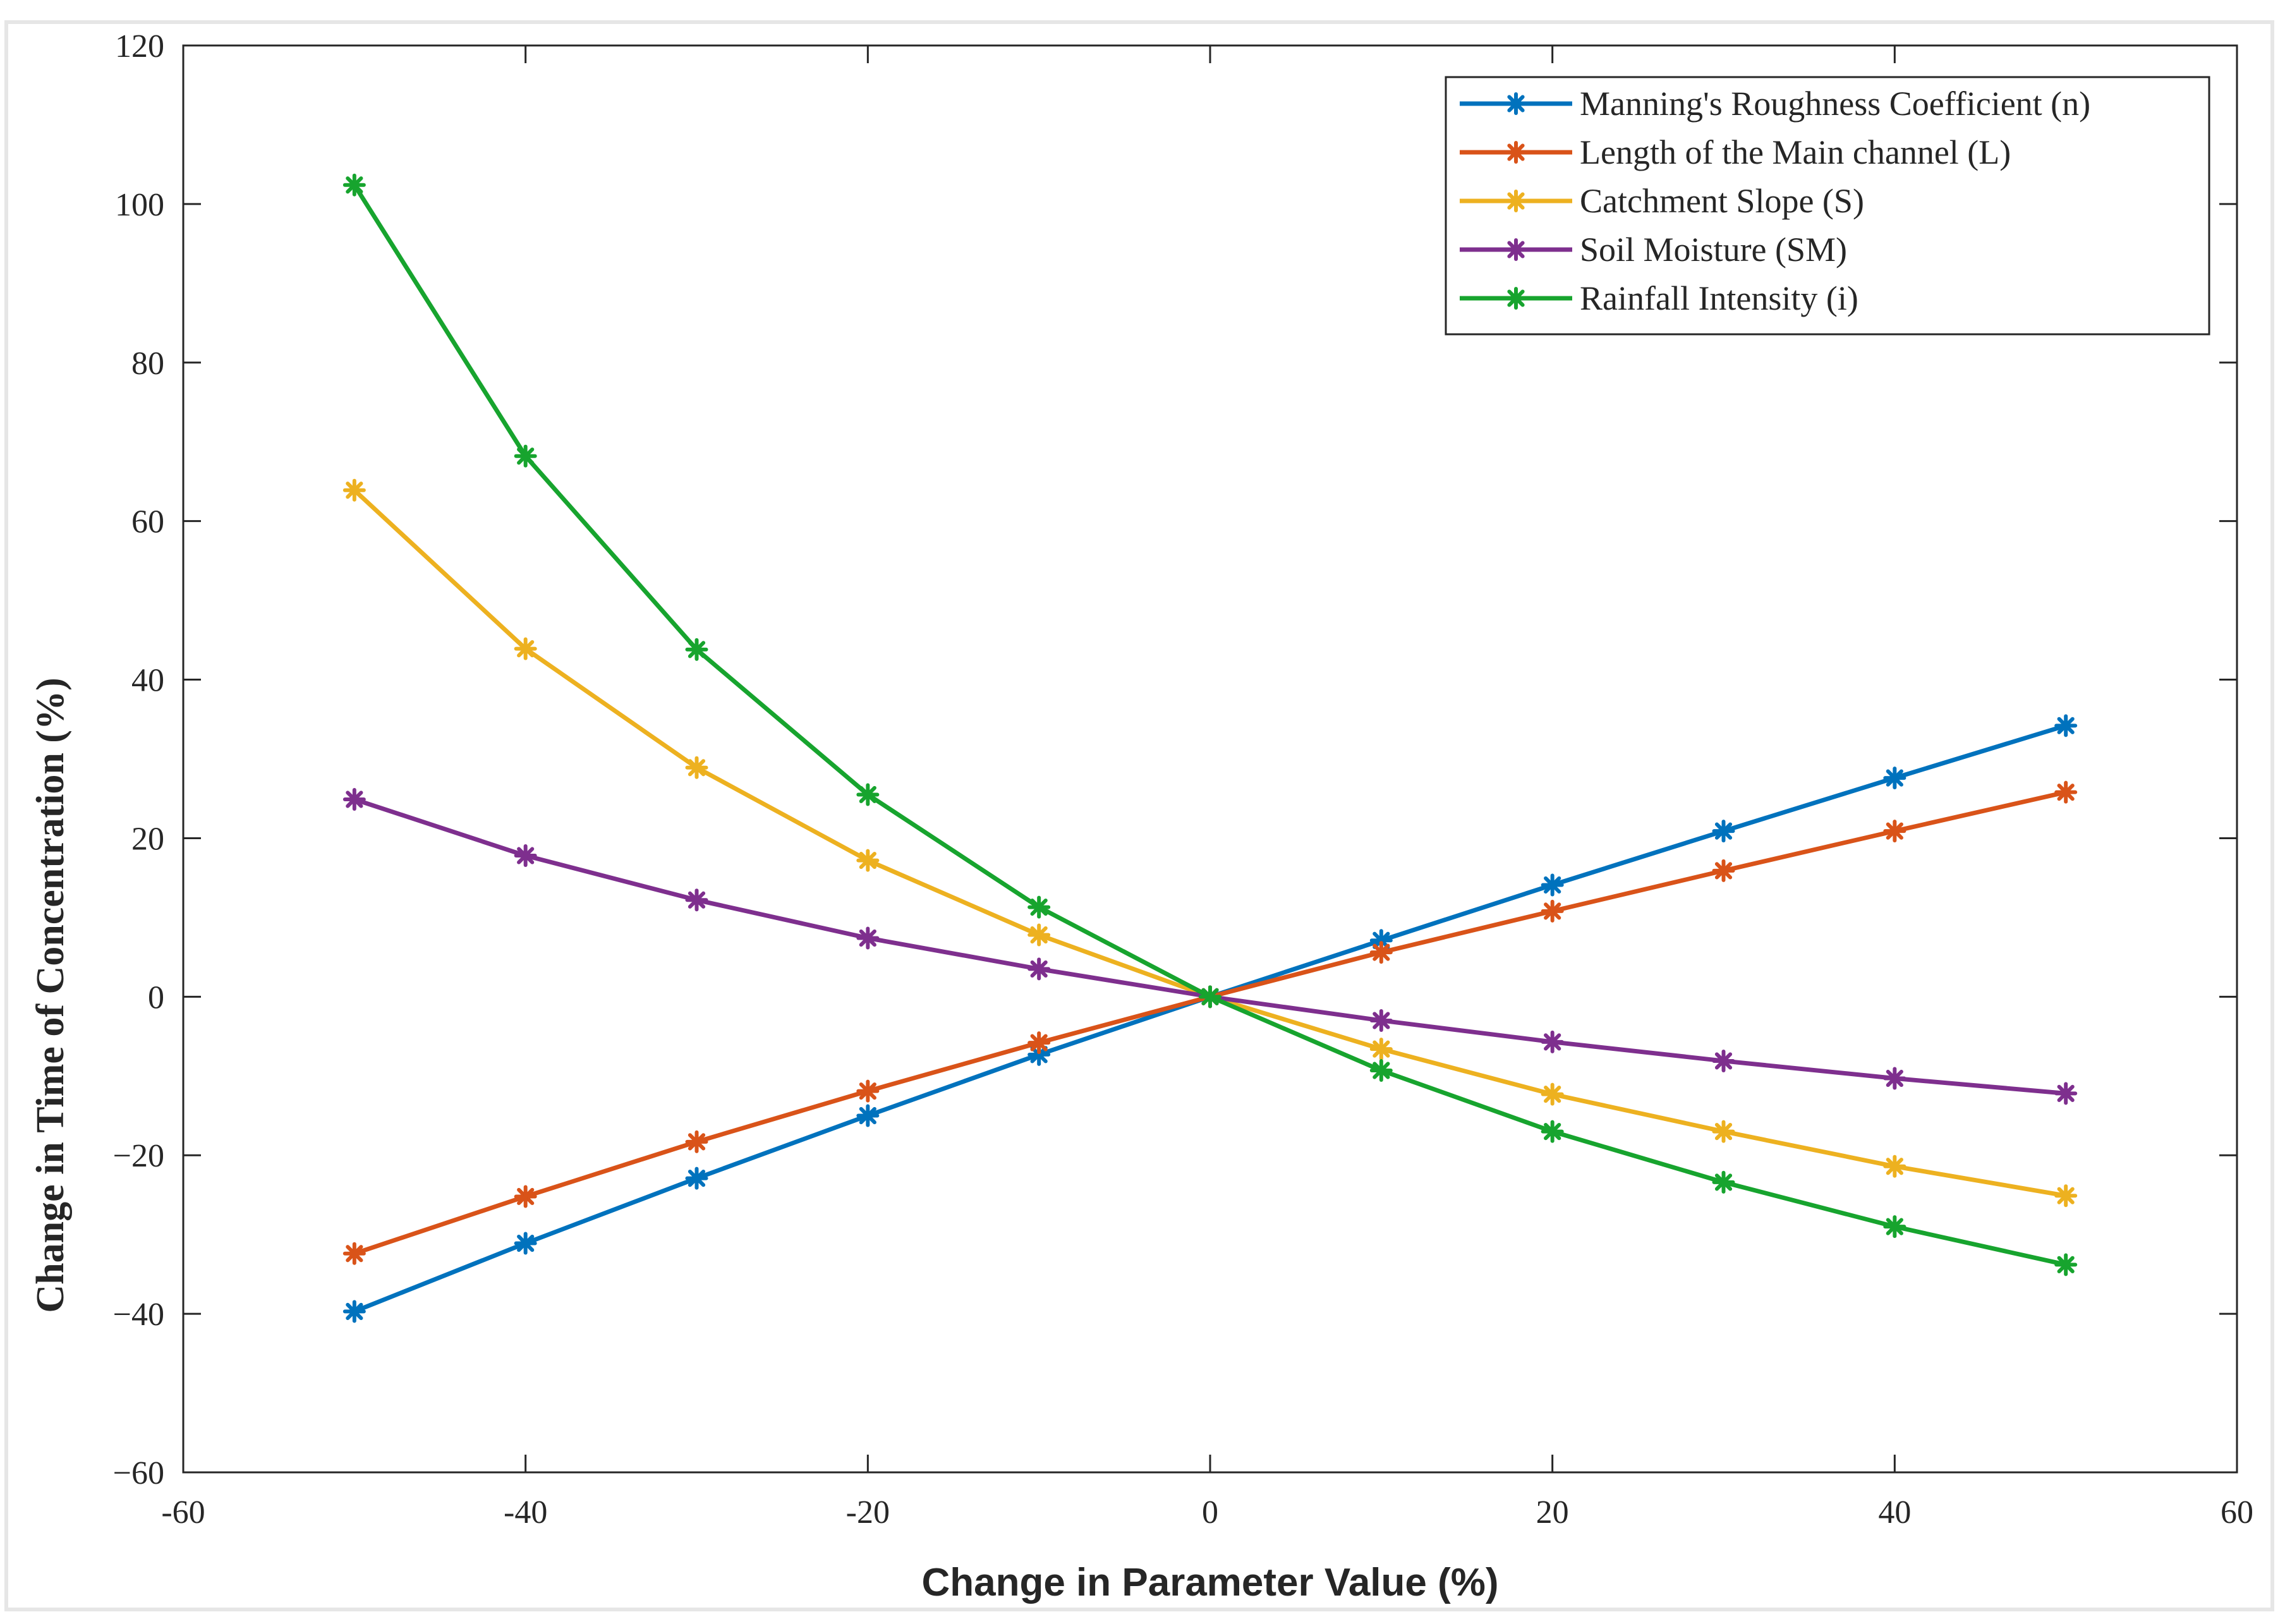  Describe the element at coordinates (138, 1156) in the screenshot. I see `y-tick-label: −20` at that location.